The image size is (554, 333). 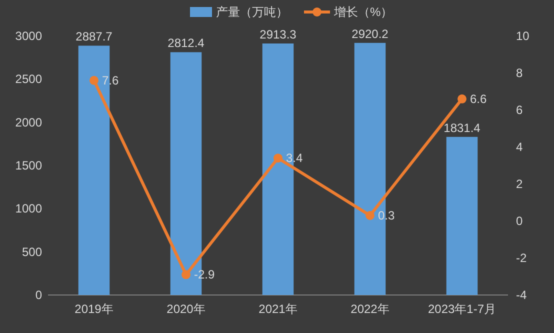 What do you see at coordinates (94, 309) in the screenshot?
I see `x-tick-label: 2019年` at bounding box center [94, 309].